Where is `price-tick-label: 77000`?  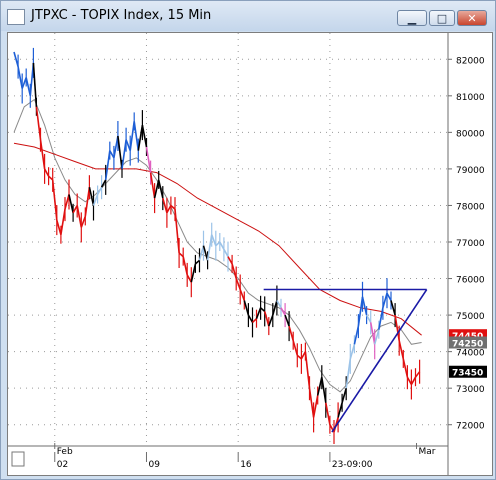 price-tick-label: 77000 is located at coordinates (470, 244).